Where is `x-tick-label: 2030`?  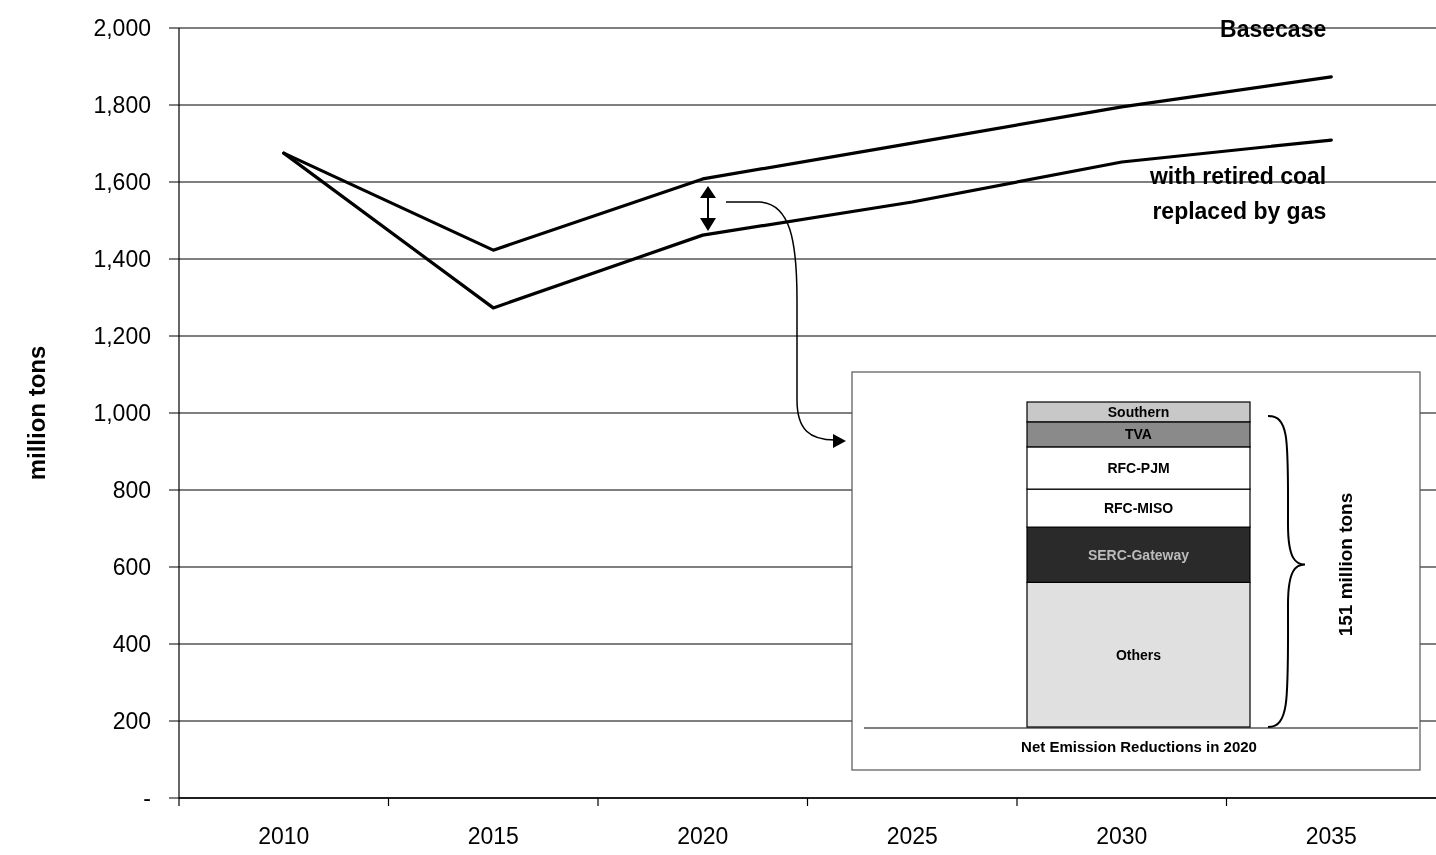
x-tick-label: 2030 is located at coordinates (1122, 836).